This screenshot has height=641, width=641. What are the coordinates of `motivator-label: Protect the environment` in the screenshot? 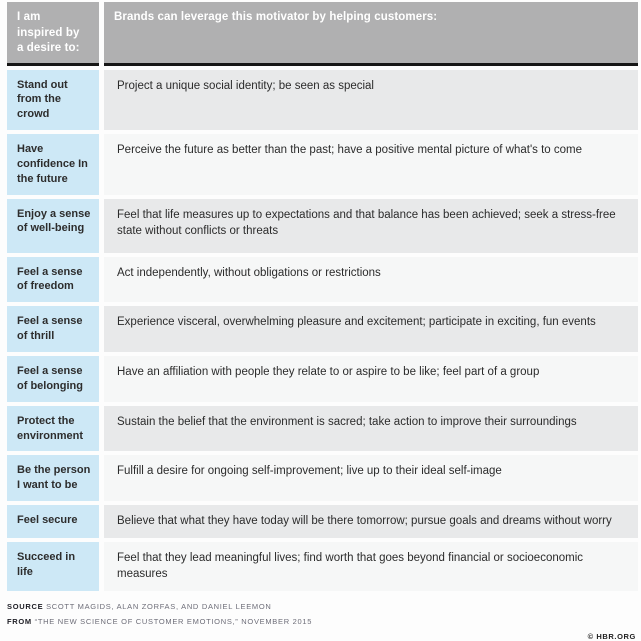 It's located at (50, 428).